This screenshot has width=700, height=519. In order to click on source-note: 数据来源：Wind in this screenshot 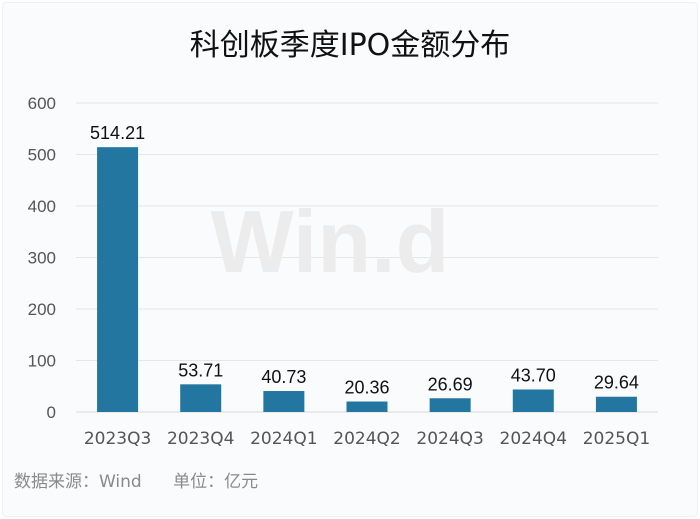, I will do `click(78, 482)`.